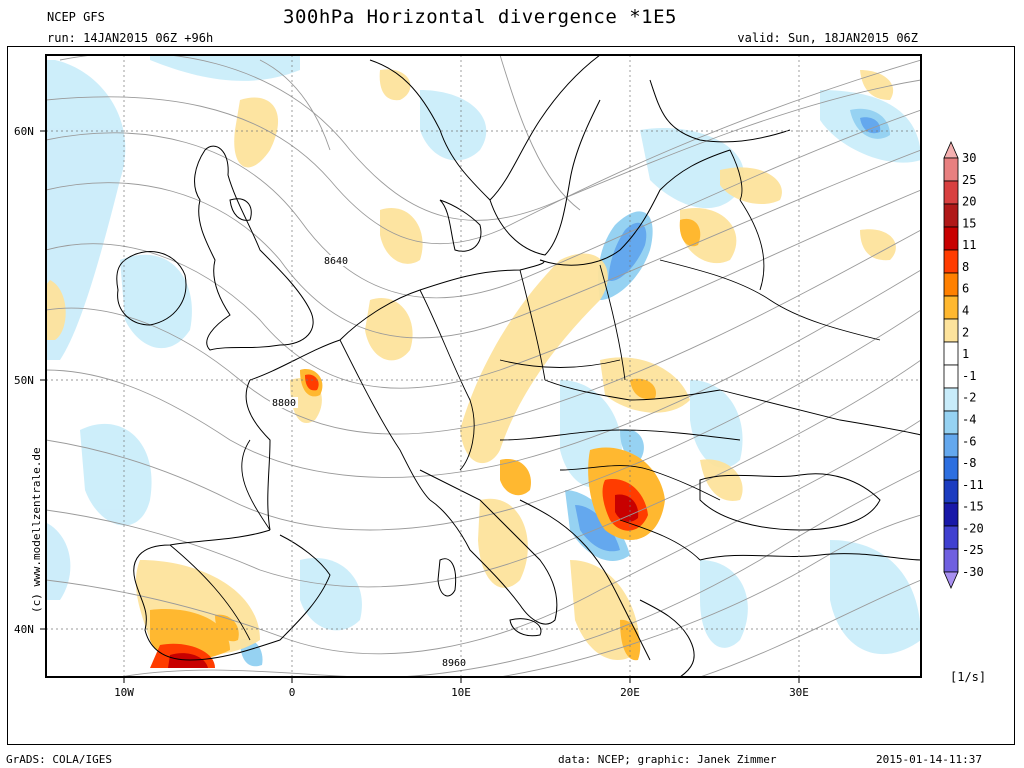 The image size is (1024, 768). Describe the element at coordinates (951, 580) in the screenshot. I see `colorbar-bottom-arrow` at that location.